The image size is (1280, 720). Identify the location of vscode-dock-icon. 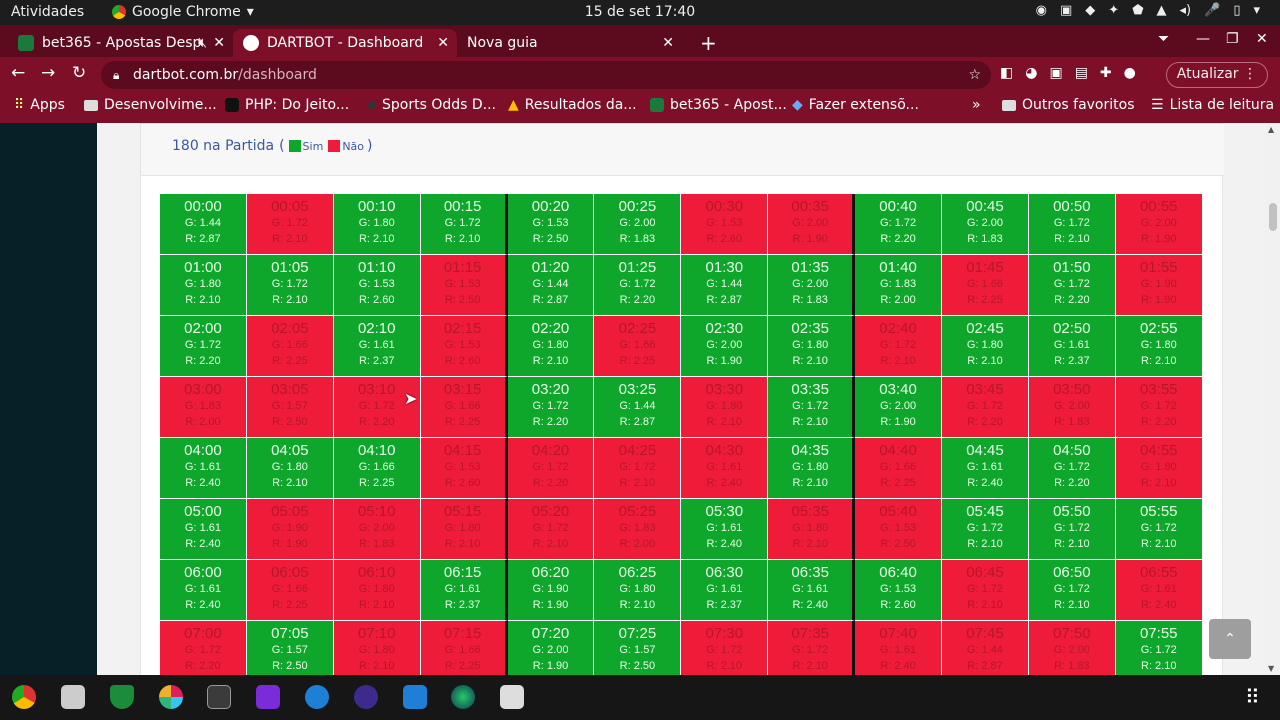
(415, 697).